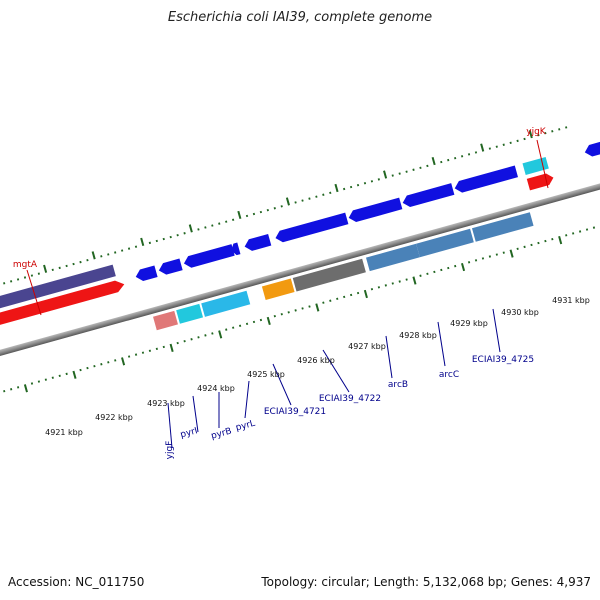  I want to click on gene-feature-red-mgtA, so click(63, 305).